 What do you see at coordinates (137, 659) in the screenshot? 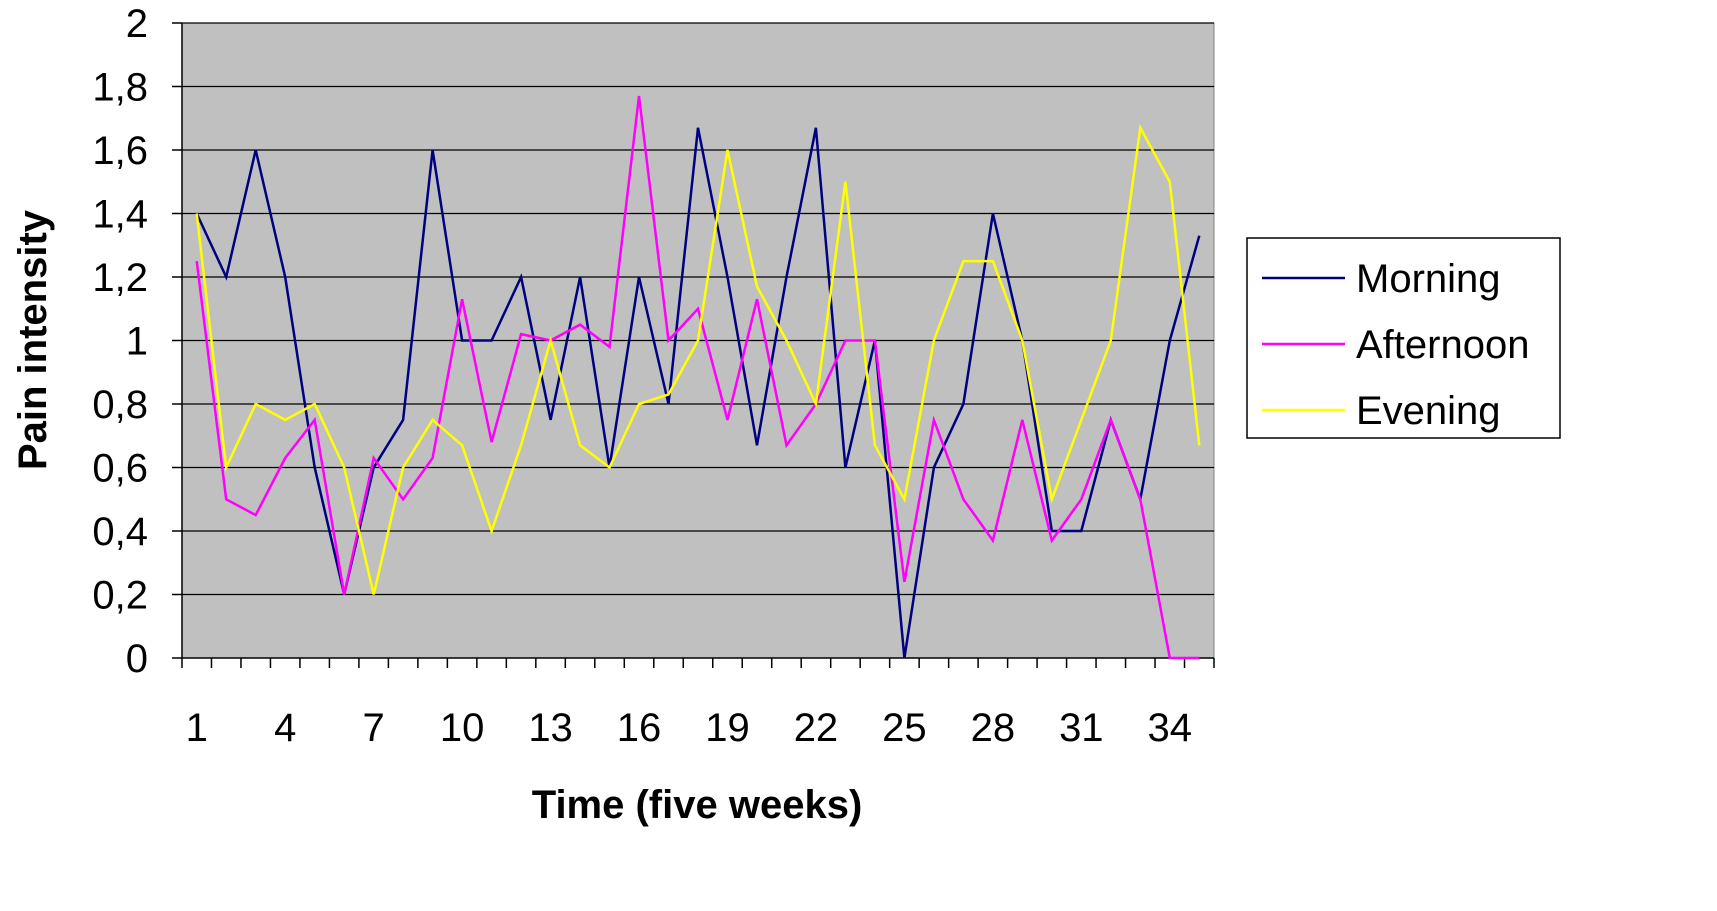
I see `y-tick-label: 0` at bounding box center [137, 659].